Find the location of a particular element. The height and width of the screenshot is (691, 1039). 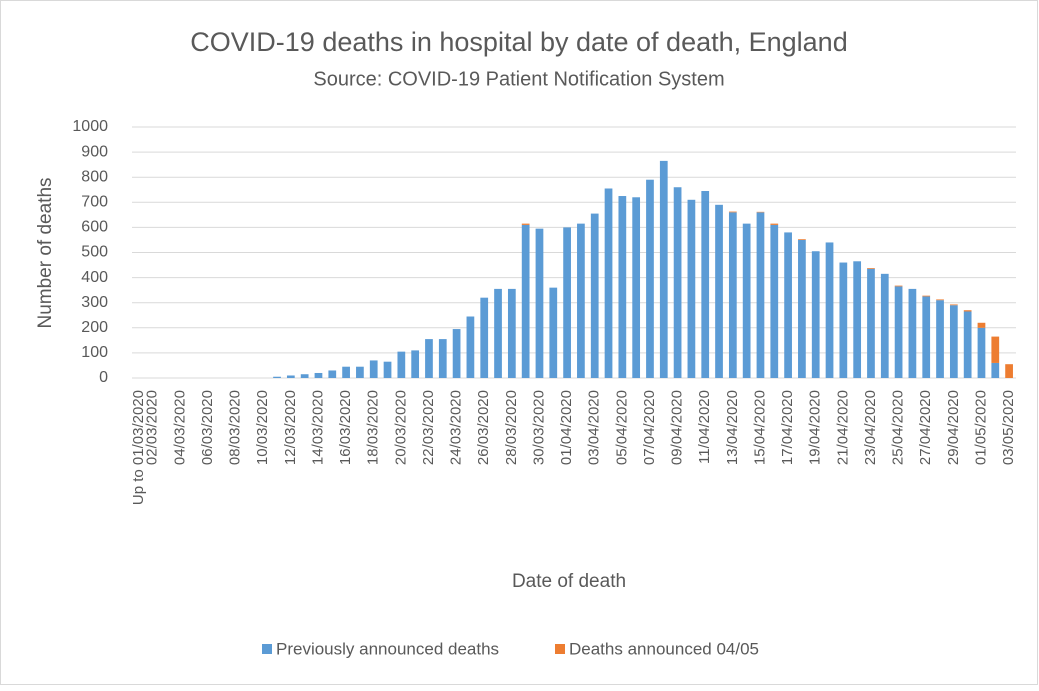

x-tick-label: 09/04/2020 is located at coordinates (677, 427).